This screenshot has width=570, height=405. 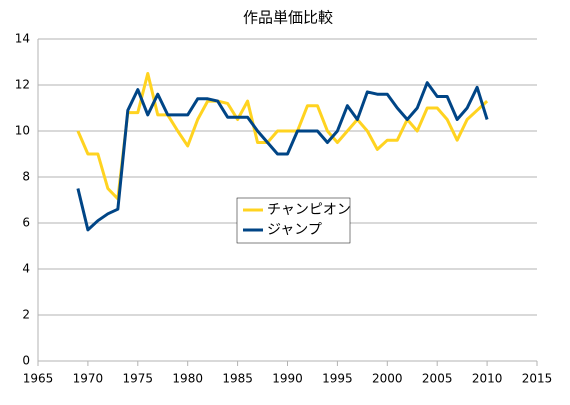 I want to click on x-tick-label: 2000, so click(x=387, y=379).